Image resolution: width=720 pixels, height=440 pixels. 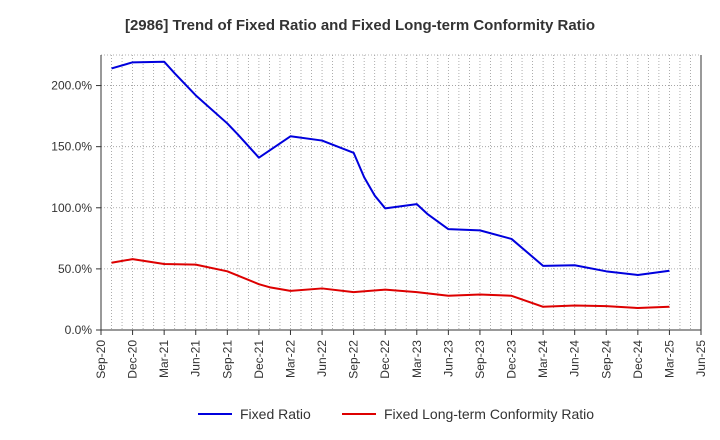 What do you see at coordinates (164, 359) in the screenshot?
I see `x-tick-label: Mar-21` at bounding box center [164, 359].